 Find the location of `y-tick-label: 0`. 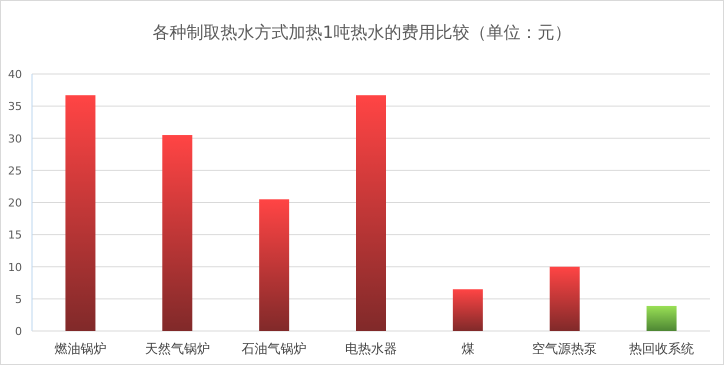

y-tick-label: 0 is located at coordinates (18, 331).